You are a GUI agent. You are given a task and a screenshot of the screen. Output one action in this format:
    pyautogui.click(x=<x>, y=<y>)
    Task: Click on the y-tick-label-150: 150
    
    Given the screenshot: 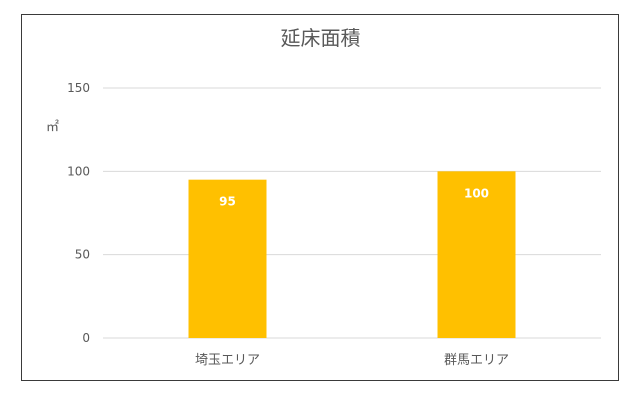 What is the action you would take?
    pyautogui.click(x=78, y=88)
    